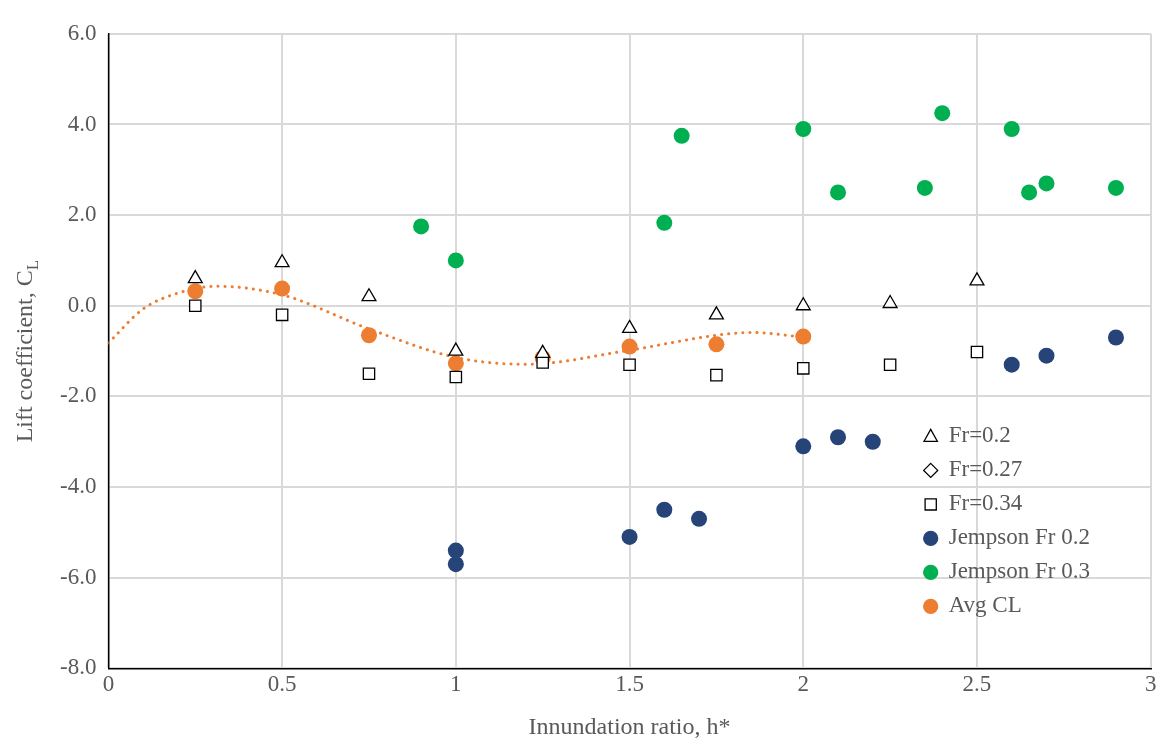 This screenshot has width=1168, height=750. What do you see at coordinates (82, 123) in the screenshot?
I see `y-tick-label: 4.0` at bounding box center [82, 123].